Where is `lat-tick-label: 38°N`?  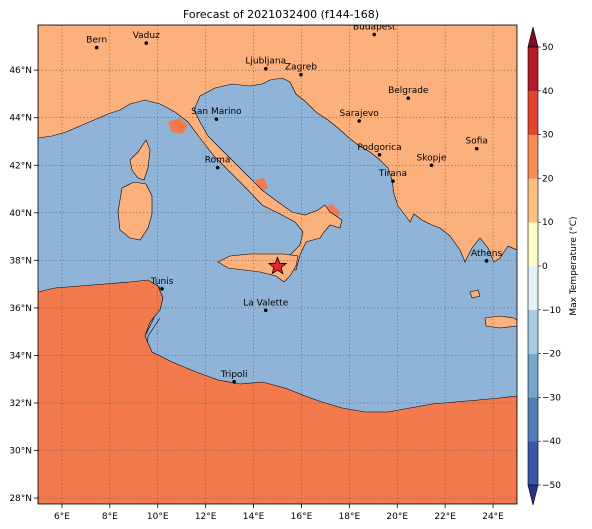
lat-tick-label: 38°N is located at coordinates (20, 261).